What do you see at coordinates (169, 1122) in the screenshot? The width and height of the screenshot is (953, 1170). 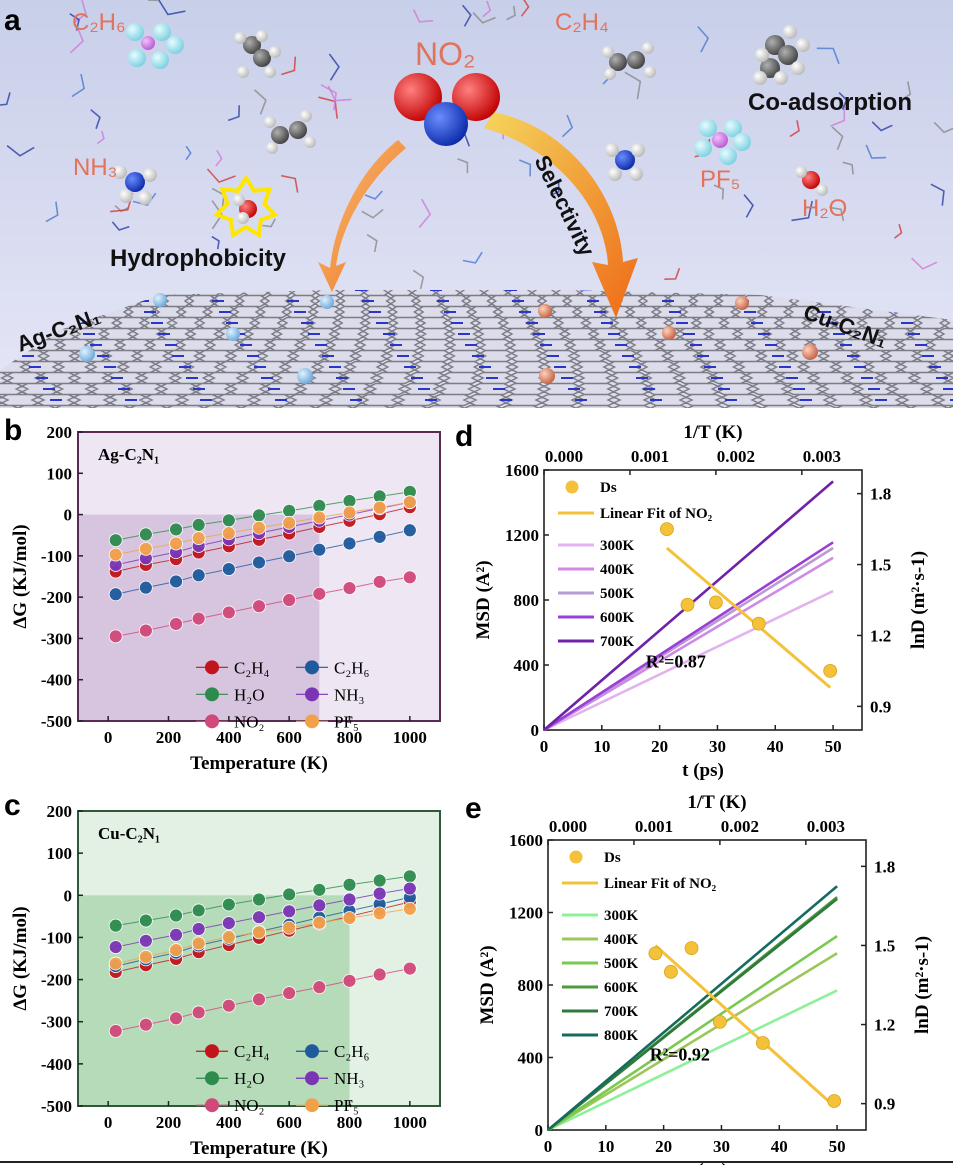 I see `x-tick-label: 200` at bounding box center [169, 1122].